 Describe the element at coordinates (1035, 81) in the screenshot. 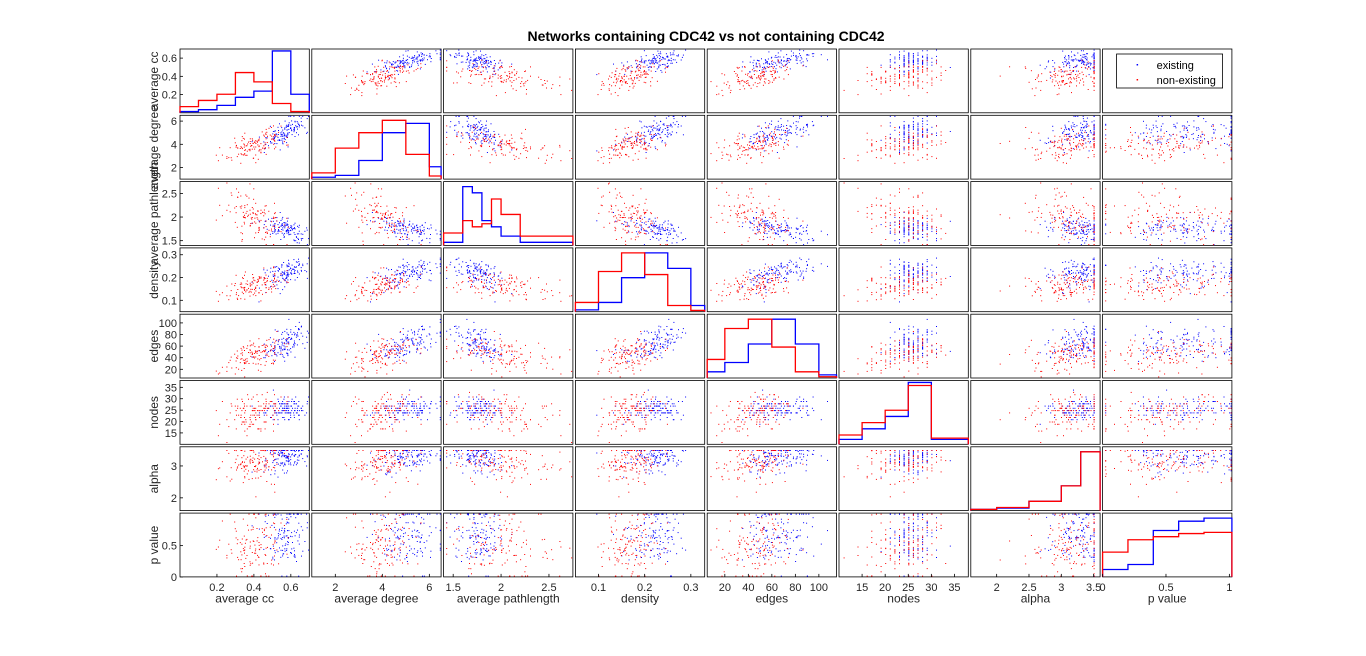

I see `panel-r0-c6` at that location.